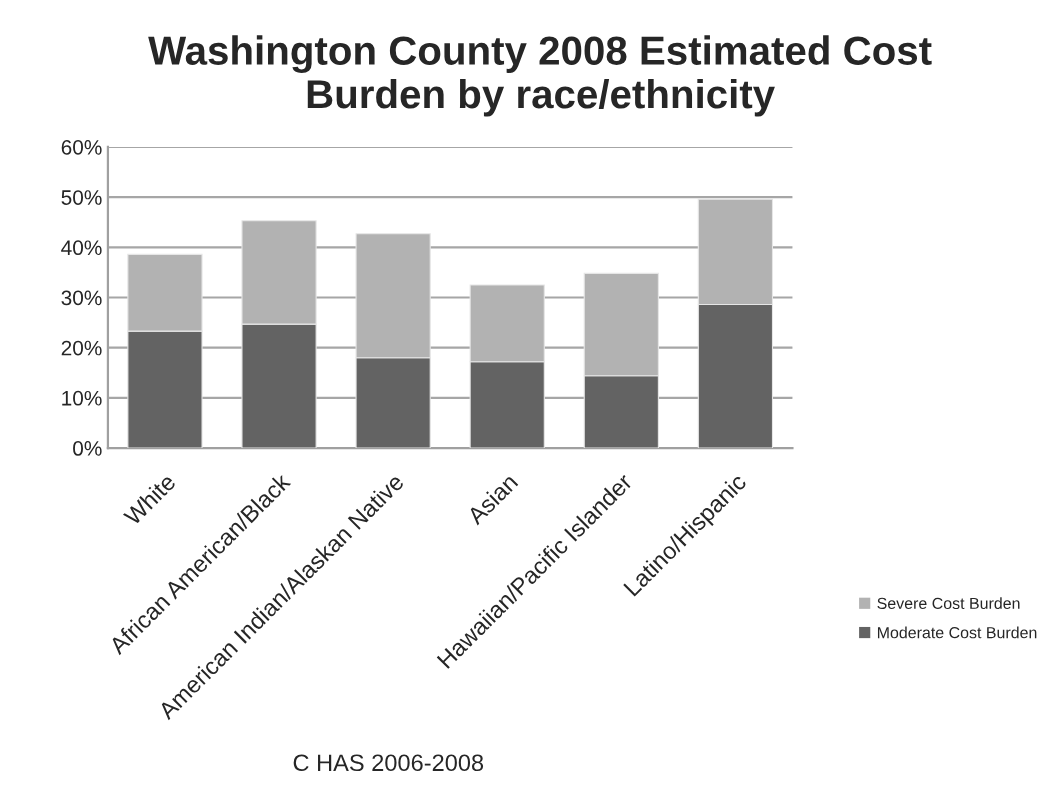  Describe the element at coordinates (540, 76) in the screenshot. I see `chart-title: Washington County 2008 Estimated Cost Burden by race/ethnicity` at that location.